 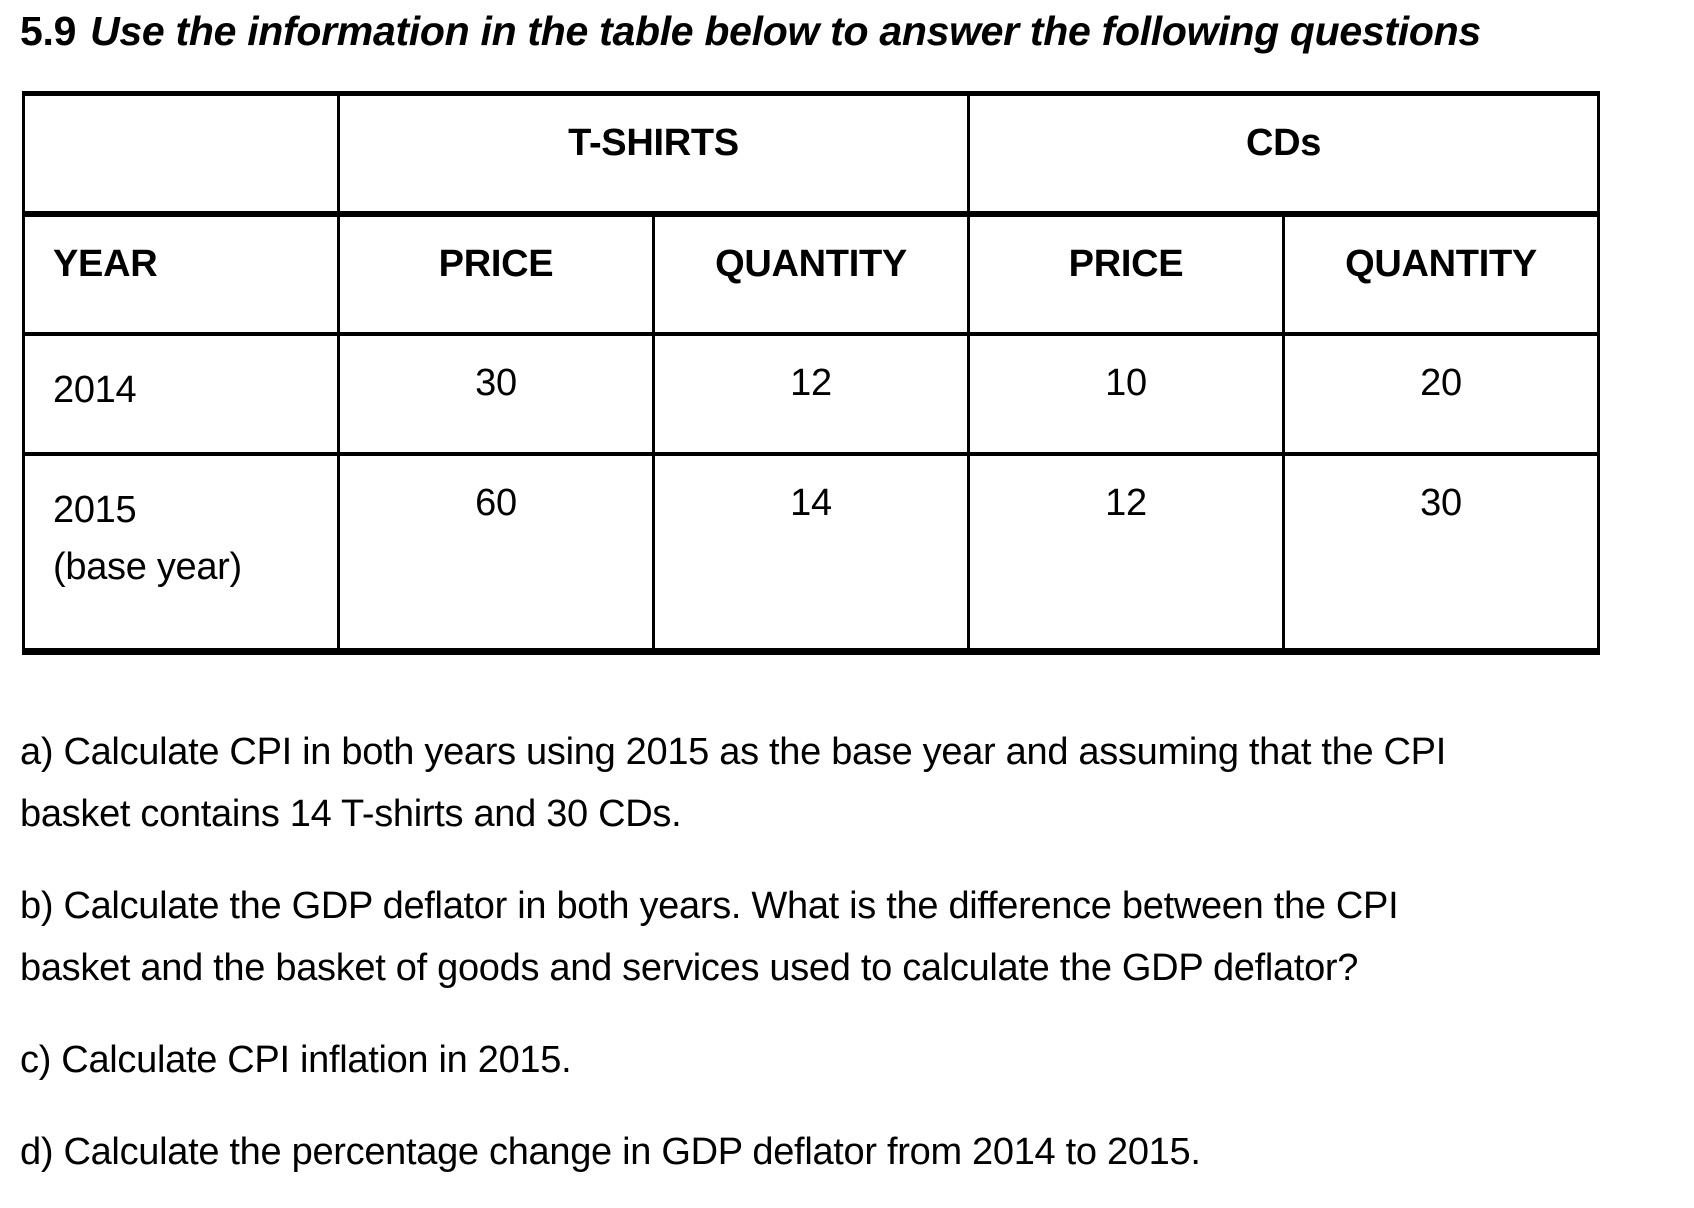 What do you see at coordinates (48, 31) in the screenshot?
I see `exercise-number: 5.9` at bounding box center [48, 31].